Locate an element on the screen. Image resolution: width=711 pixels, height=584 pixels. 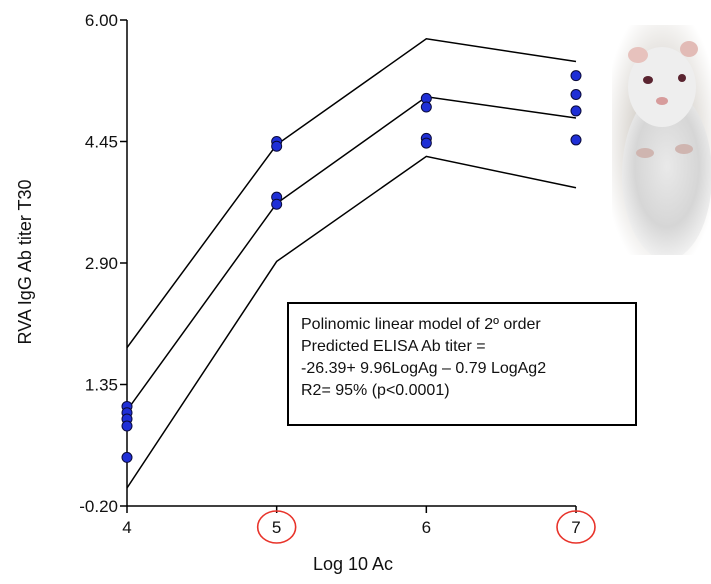
y-tick-label: -0.20 is located at coordinates (98, 506).